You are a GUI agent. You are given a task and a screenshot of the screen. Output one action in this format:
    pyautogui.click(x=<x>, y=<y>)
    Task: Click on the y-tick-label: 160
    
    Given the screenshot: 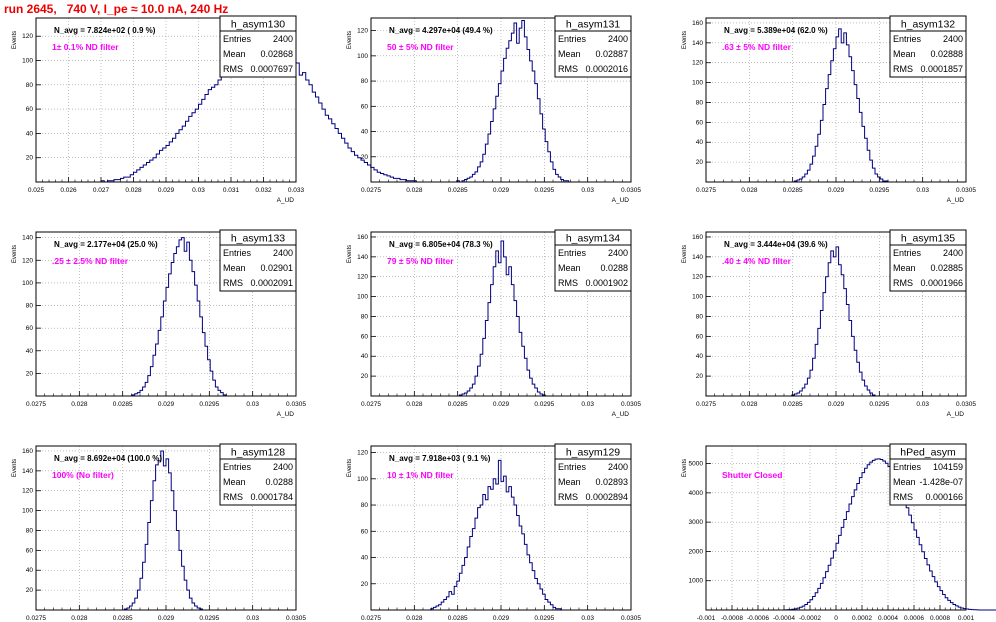 What is the action you would take?
    pyautogui.click(x=697, y=237)
    